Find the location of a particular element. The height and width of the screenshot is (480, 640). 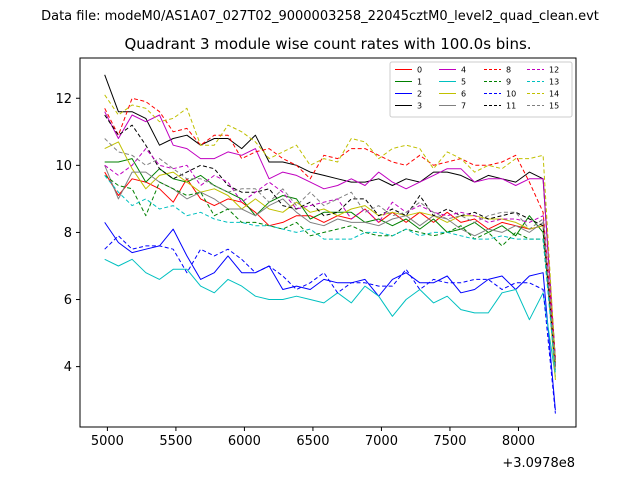

legend-label-12: 12 is located at coordinates (554, 70).